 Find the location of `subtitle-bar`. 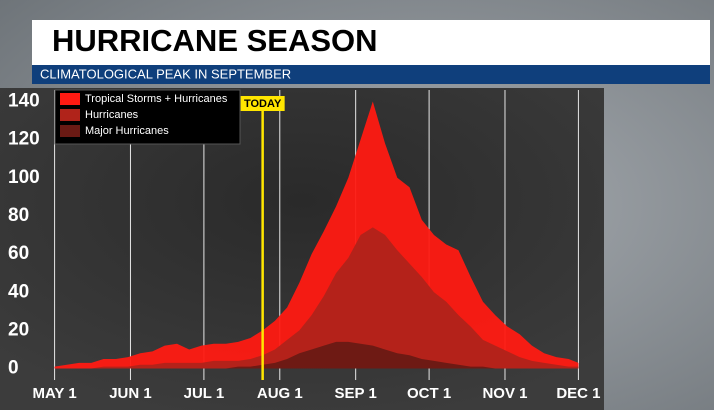

subtitle-bar is located at coordinates (371, 74).